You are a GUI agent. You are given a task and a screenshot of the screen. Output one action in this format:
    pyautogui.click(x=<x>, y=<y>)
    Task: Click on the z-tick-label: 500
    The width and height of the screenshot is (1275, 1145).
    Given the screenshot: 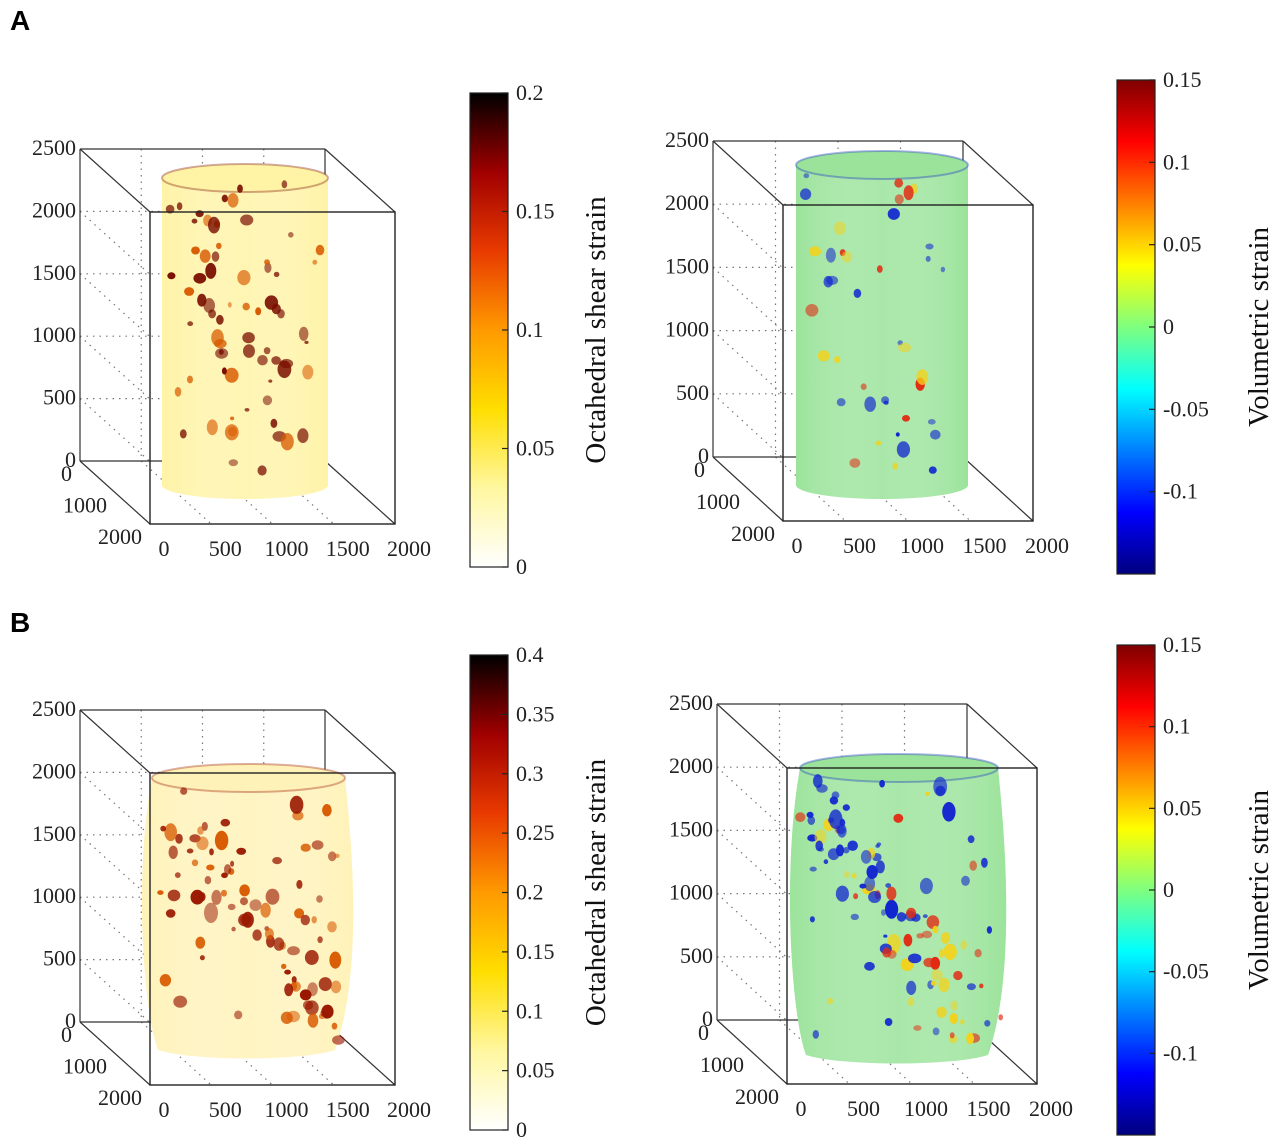 What is the action you would take?
    pyautogui.click(x=696, y=955)
    